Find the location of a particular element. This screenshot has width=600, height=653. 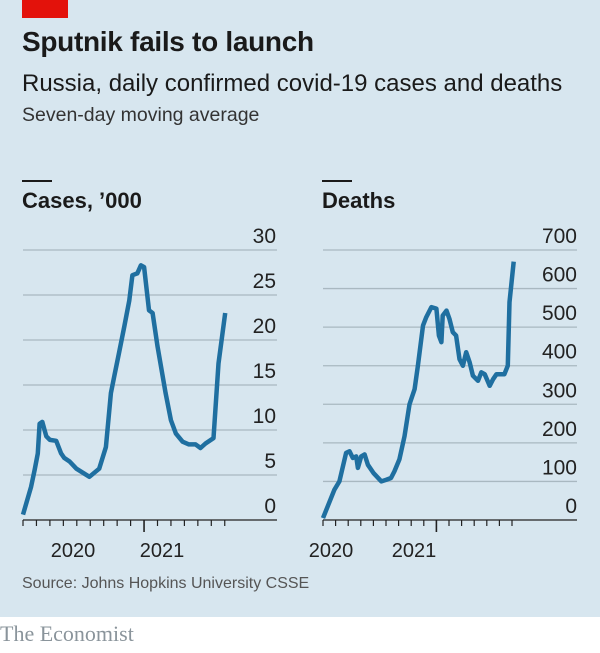

deaths-xtick-label: 2020 is located at coordinates (331, 551).